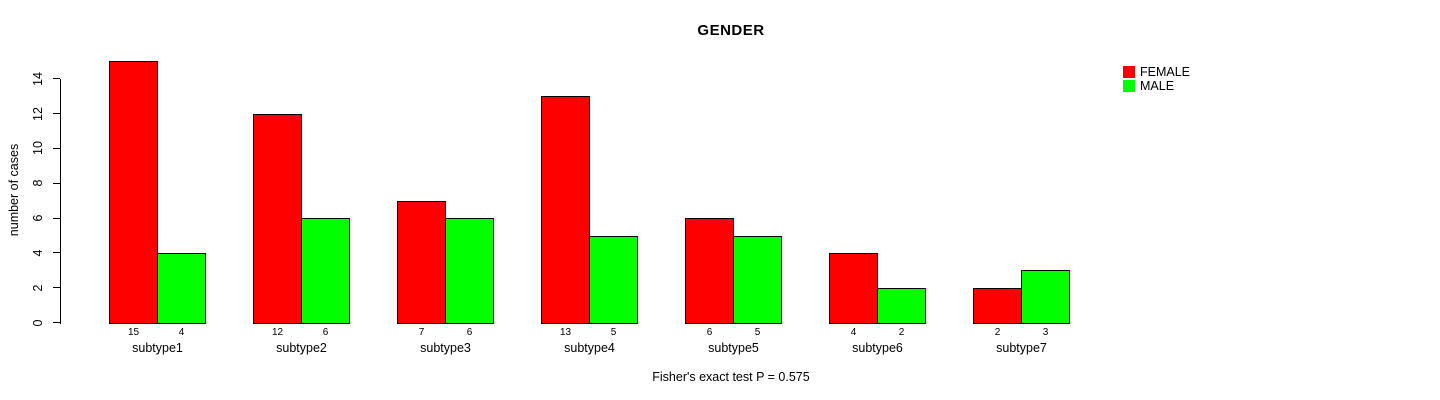 This screenshot has width=1440, height=400. I want to click on category-label-subtype3: subtype3, so click(445, 348).